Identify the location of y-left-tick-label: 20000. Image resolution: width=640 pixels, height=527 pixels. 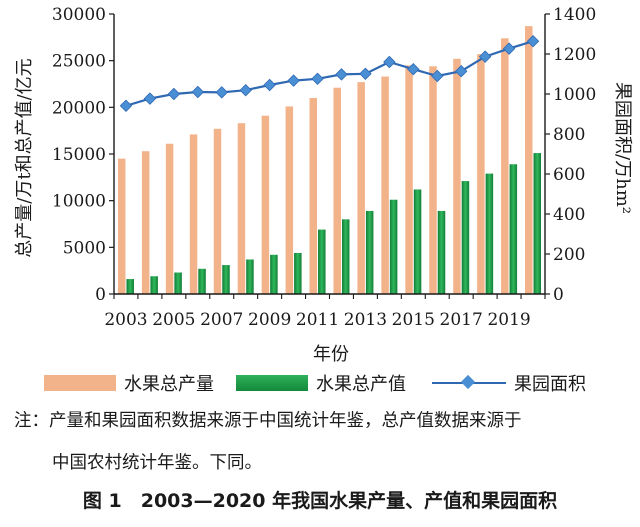
(79, 108).